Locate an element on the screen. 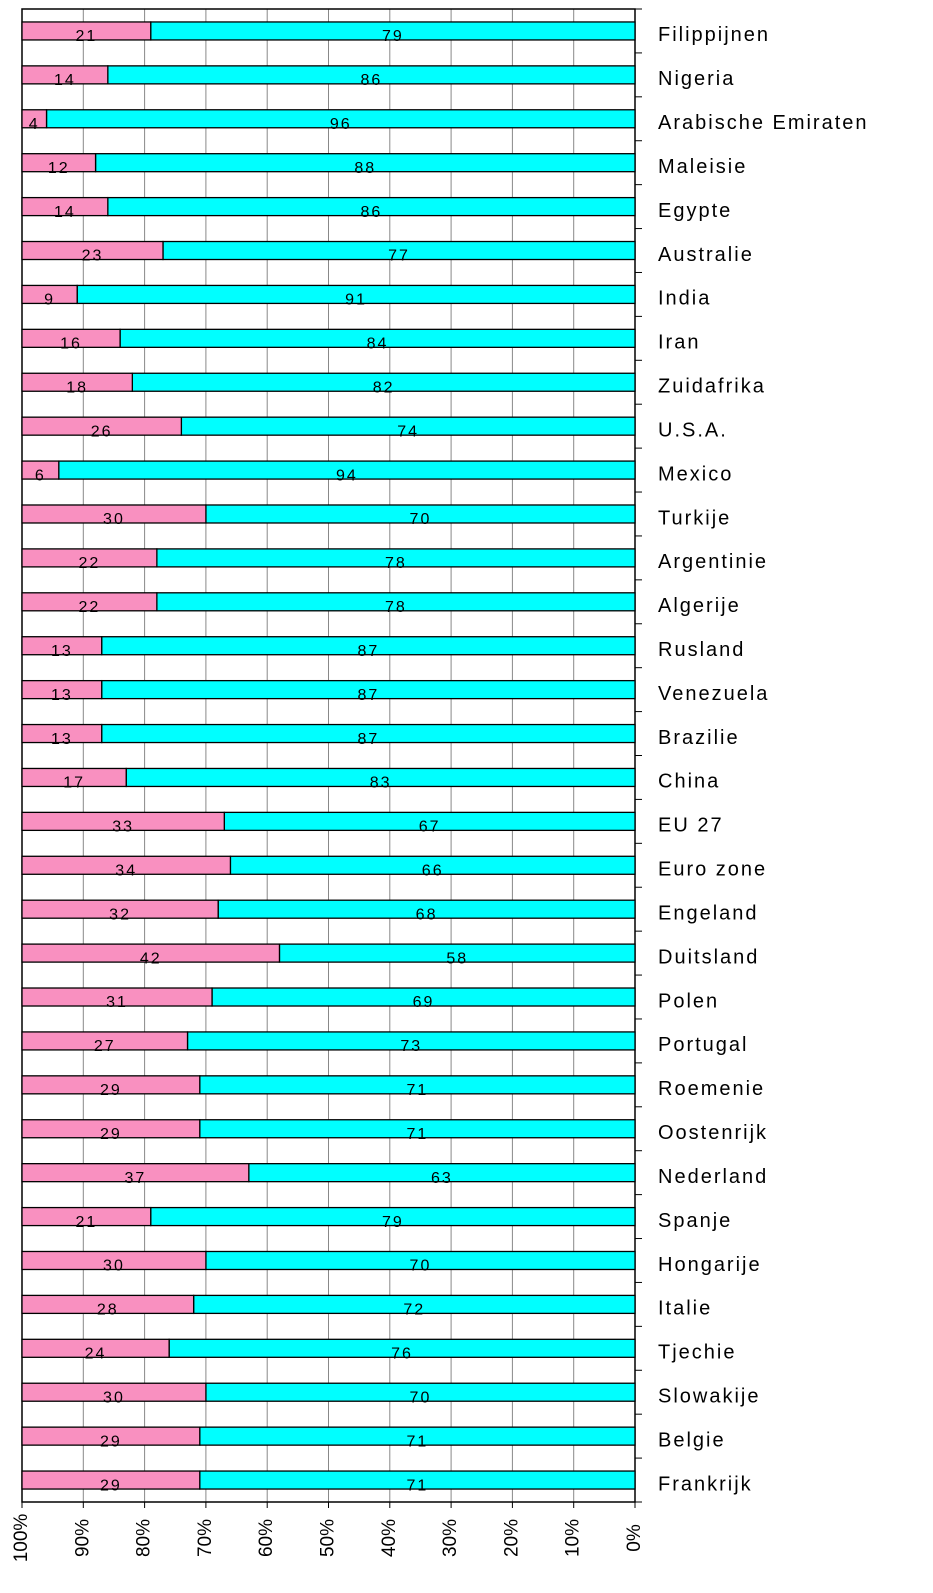 This screenshot has width=933, height=1593. category-label: Argentinie is located at coordinates (713, 562).